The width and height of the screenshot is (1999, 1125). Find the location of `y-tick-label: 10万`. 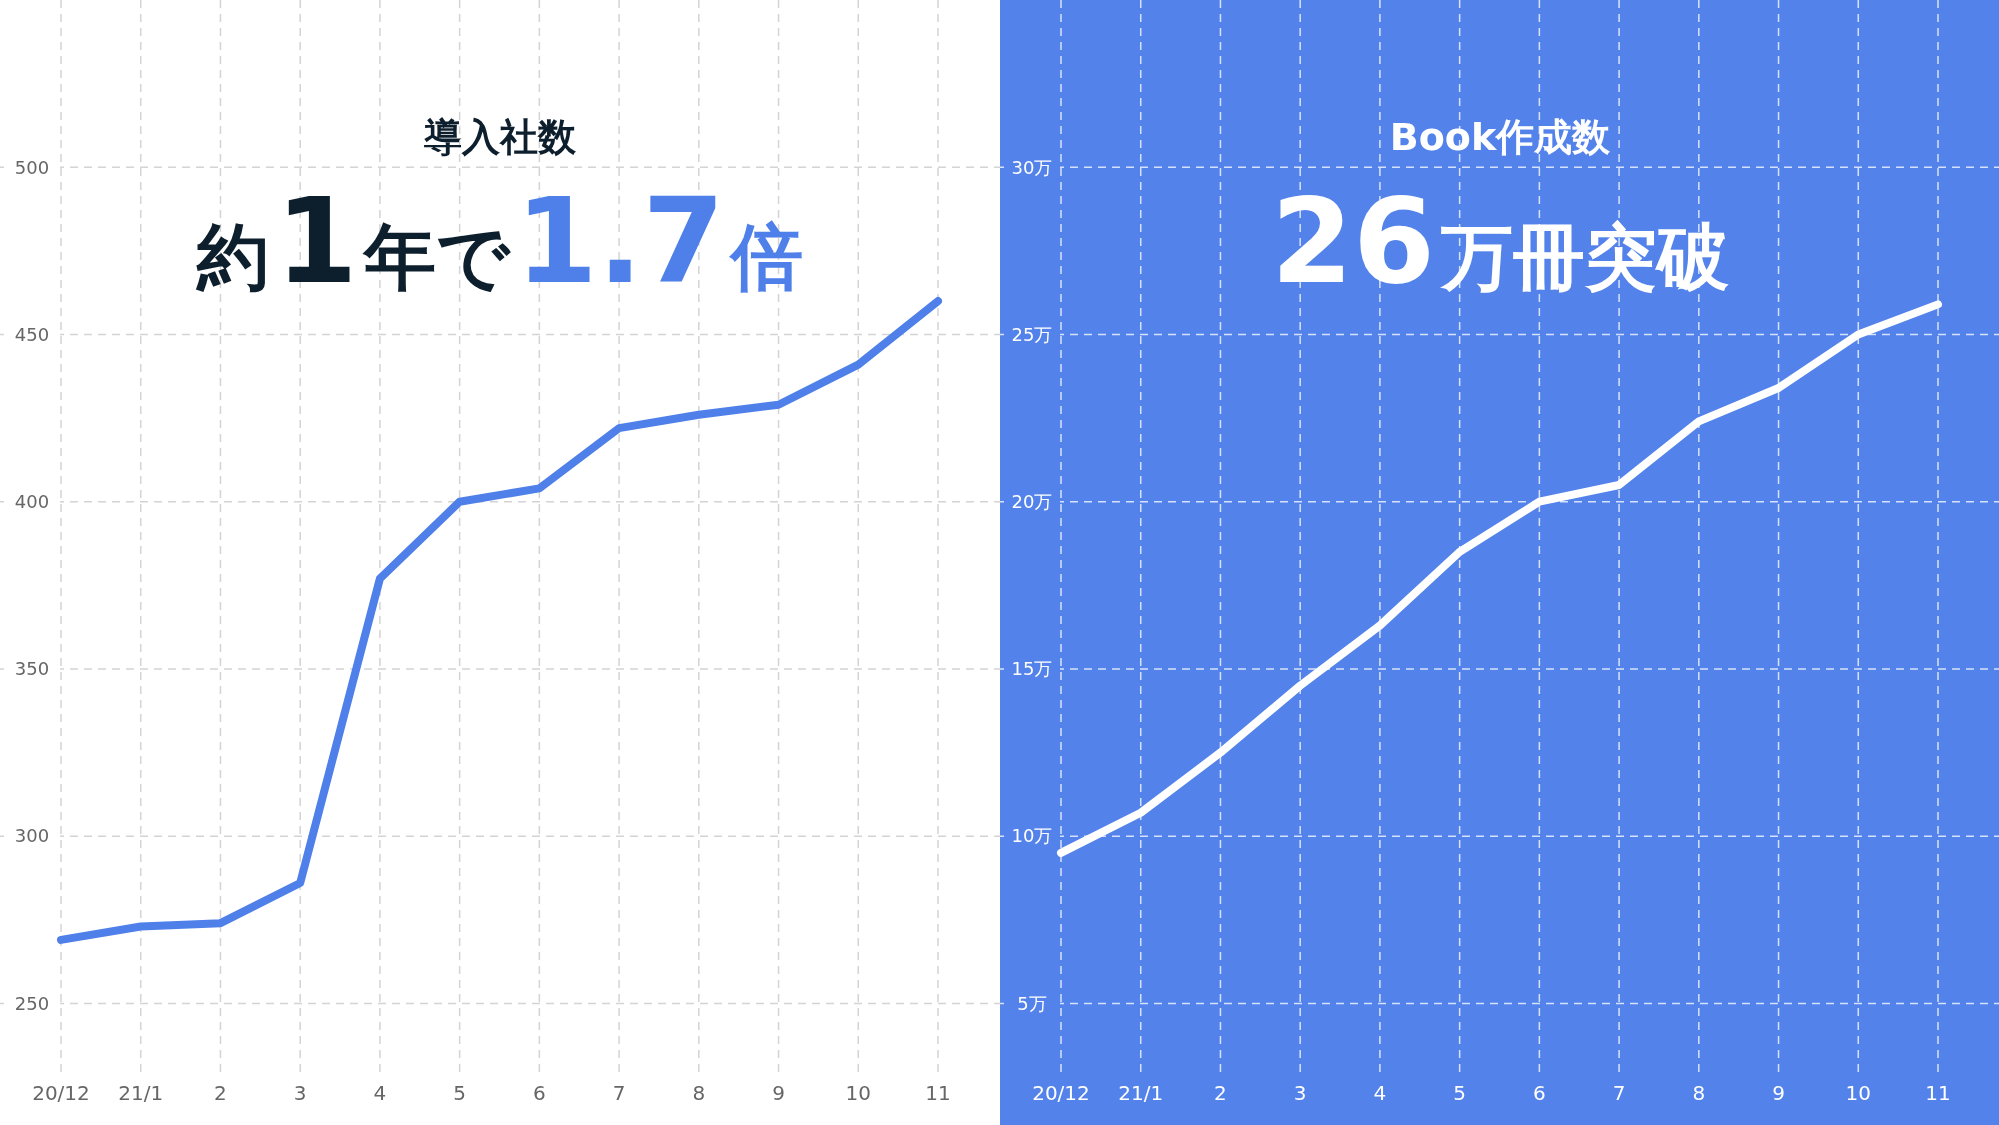

y-tick-label: 10万 is located at coordinates (1032, 836).